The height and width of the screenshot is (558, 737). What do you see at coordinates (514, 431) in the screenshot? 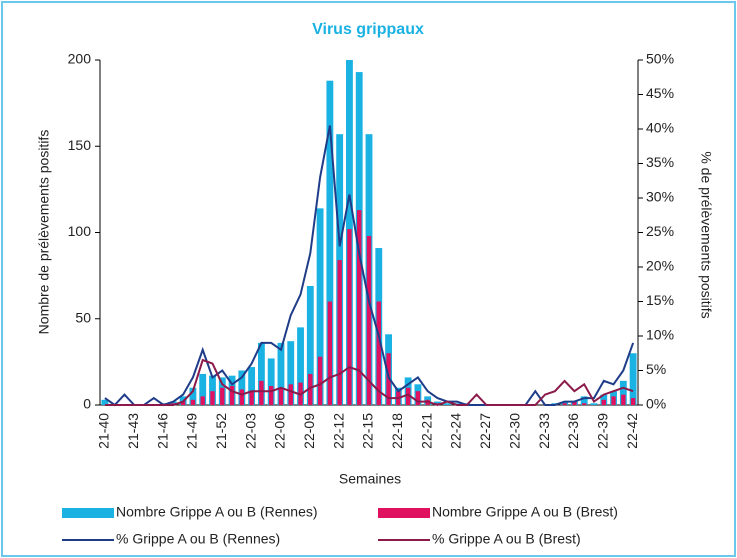
I see `x-tick-label: 22-30` at bounding box center [514, 431].